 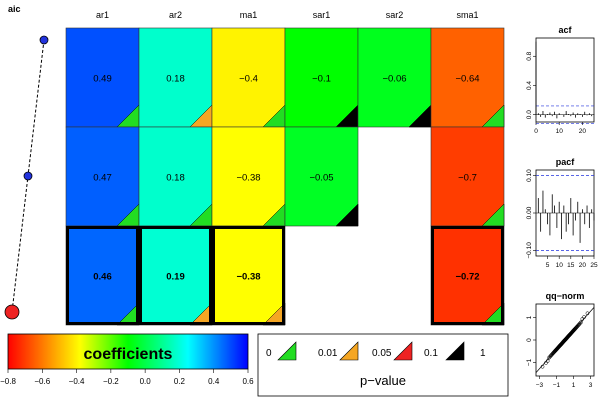 I want to click on cell-value: 0.47, so click(x=102, y=178).